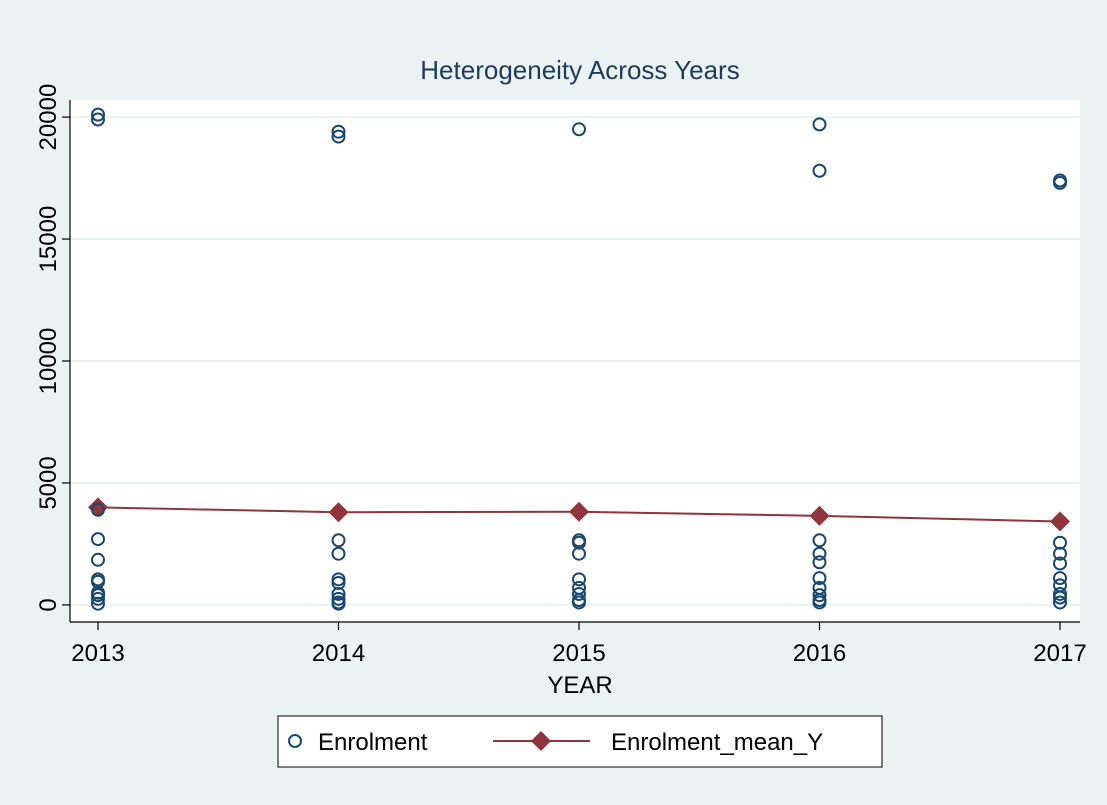  I want to click on x-tick-label: 2013, so click(97, 653).